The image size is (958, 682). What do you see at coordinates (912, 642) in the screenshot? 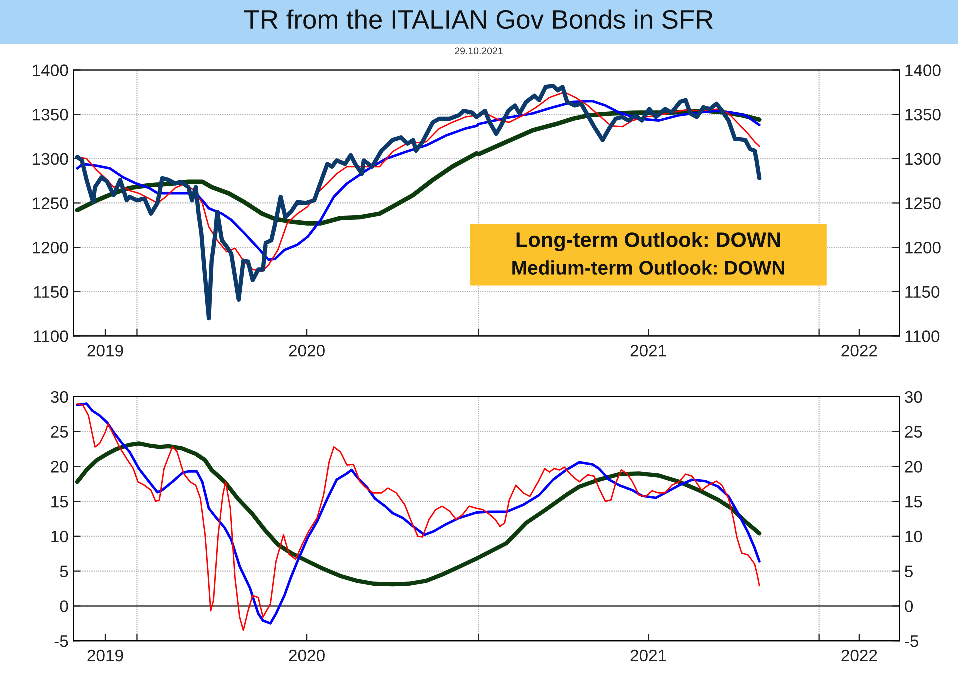
I see `y2-tick-label: -5` at bounding box center [912, 642].